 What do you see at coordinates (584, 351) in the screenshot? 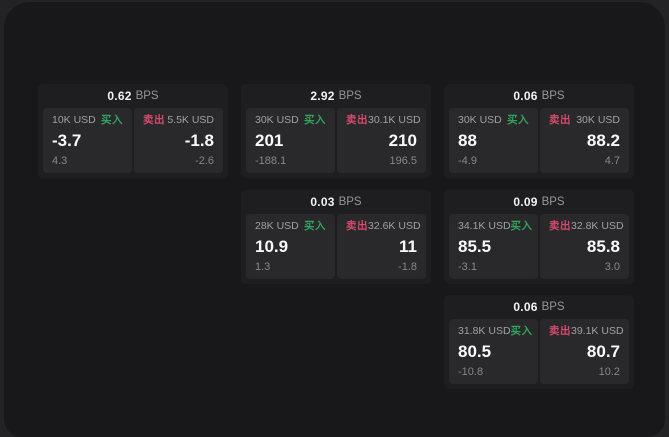
I see `sell-pane: 卖出 39.1K USD 80.7 10.2` at bounding box center [584, 351].